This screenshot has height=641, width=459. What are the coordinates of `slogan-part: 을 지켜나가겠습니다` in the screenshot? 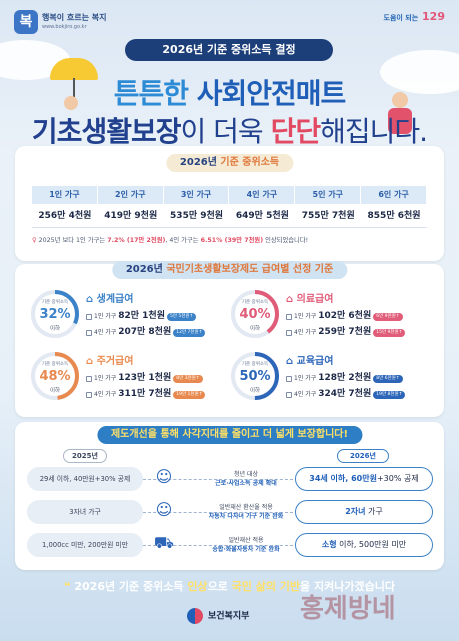 It's located at (347, 586).